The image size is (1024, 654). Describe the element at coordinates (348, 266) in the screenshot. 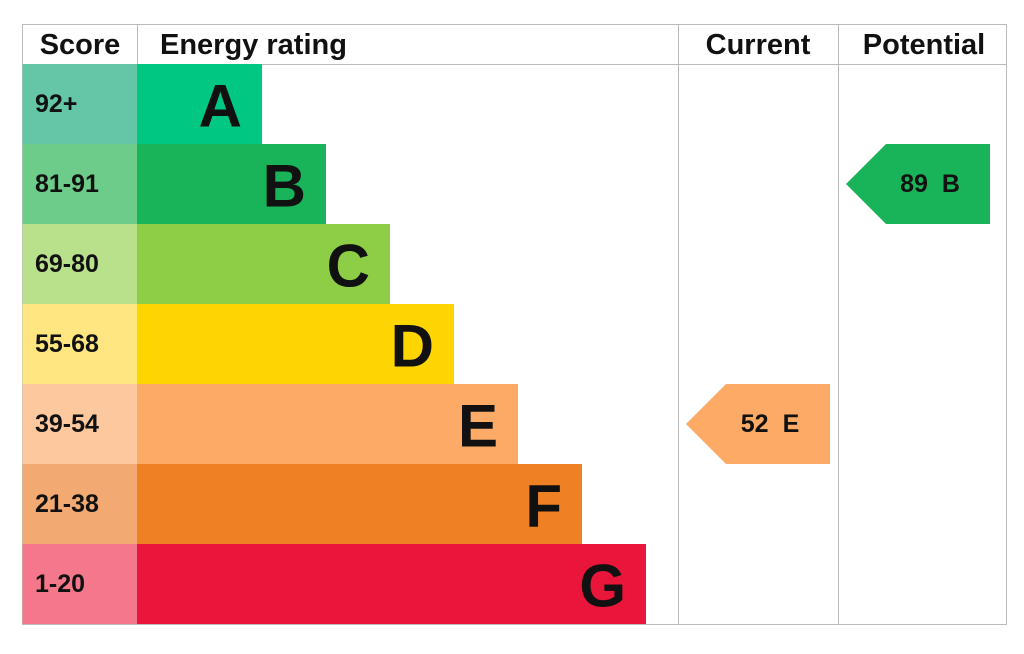

I see `band-letter: C` at that location.